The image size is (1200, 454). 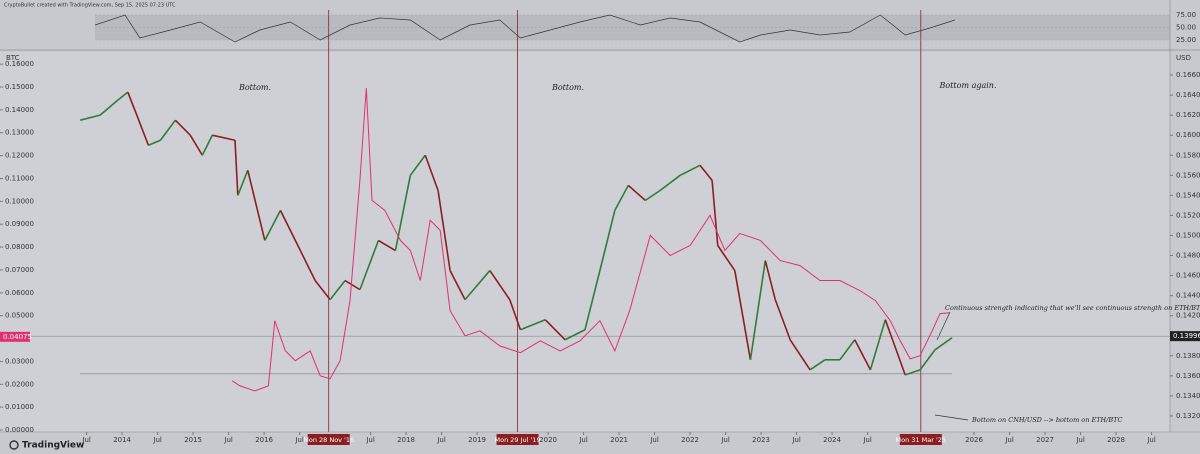 I want to click on x-tick-label: 2014, so click(x=122, y=440).